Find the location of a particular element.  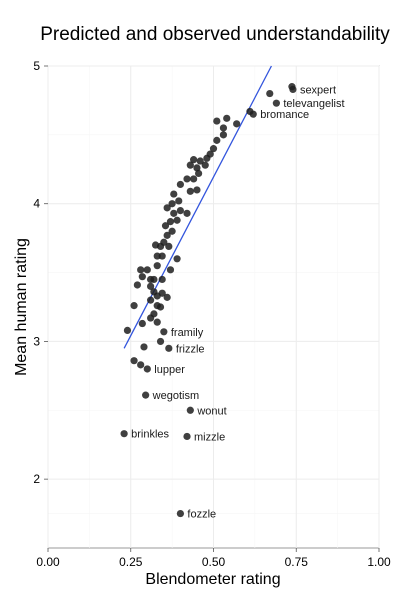

point-label: sexpert is located at coordinates (318, 90).